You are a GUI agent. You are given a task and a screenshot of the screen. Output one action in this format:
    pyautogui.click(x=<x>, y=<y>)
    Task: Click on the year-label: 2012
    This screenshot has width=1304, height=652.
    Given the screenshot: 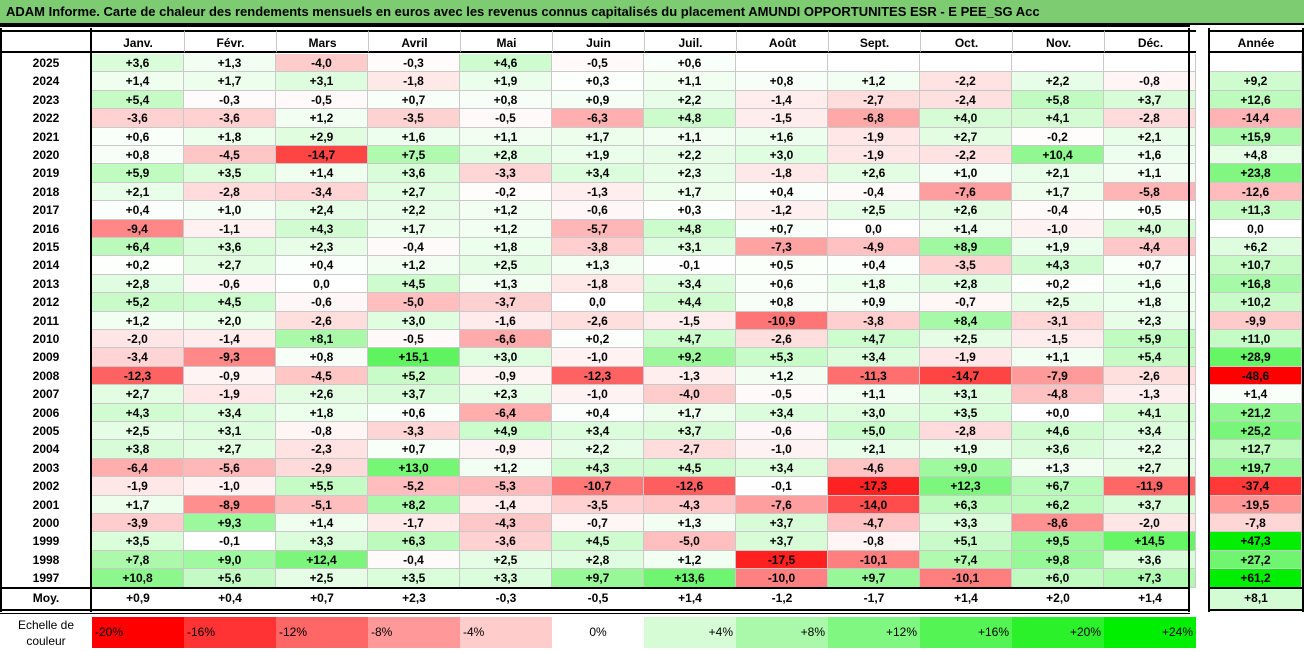 What is the action you would take?
    pyautogui.click(x=46, y=302)
    